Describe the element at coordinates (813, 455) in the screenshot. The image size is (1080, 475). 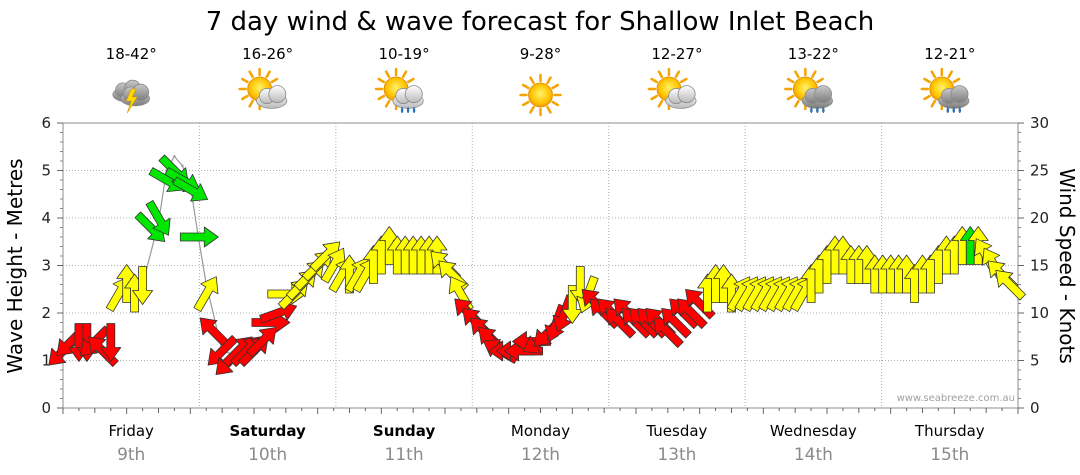
I see `day-date: 14th` at that location.